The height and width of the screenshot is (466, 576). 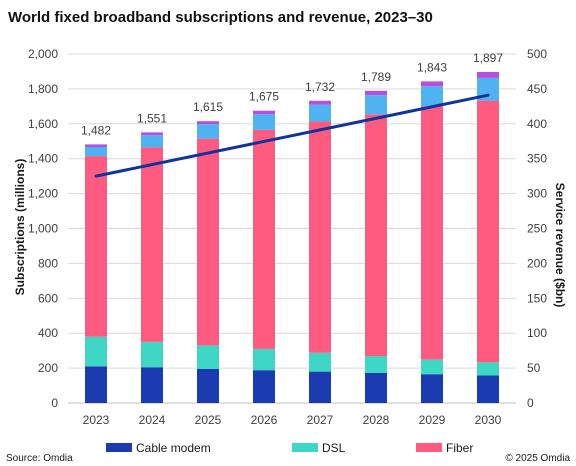 I want to click on y2-tick-label: 450, so click(x=537, y=89).